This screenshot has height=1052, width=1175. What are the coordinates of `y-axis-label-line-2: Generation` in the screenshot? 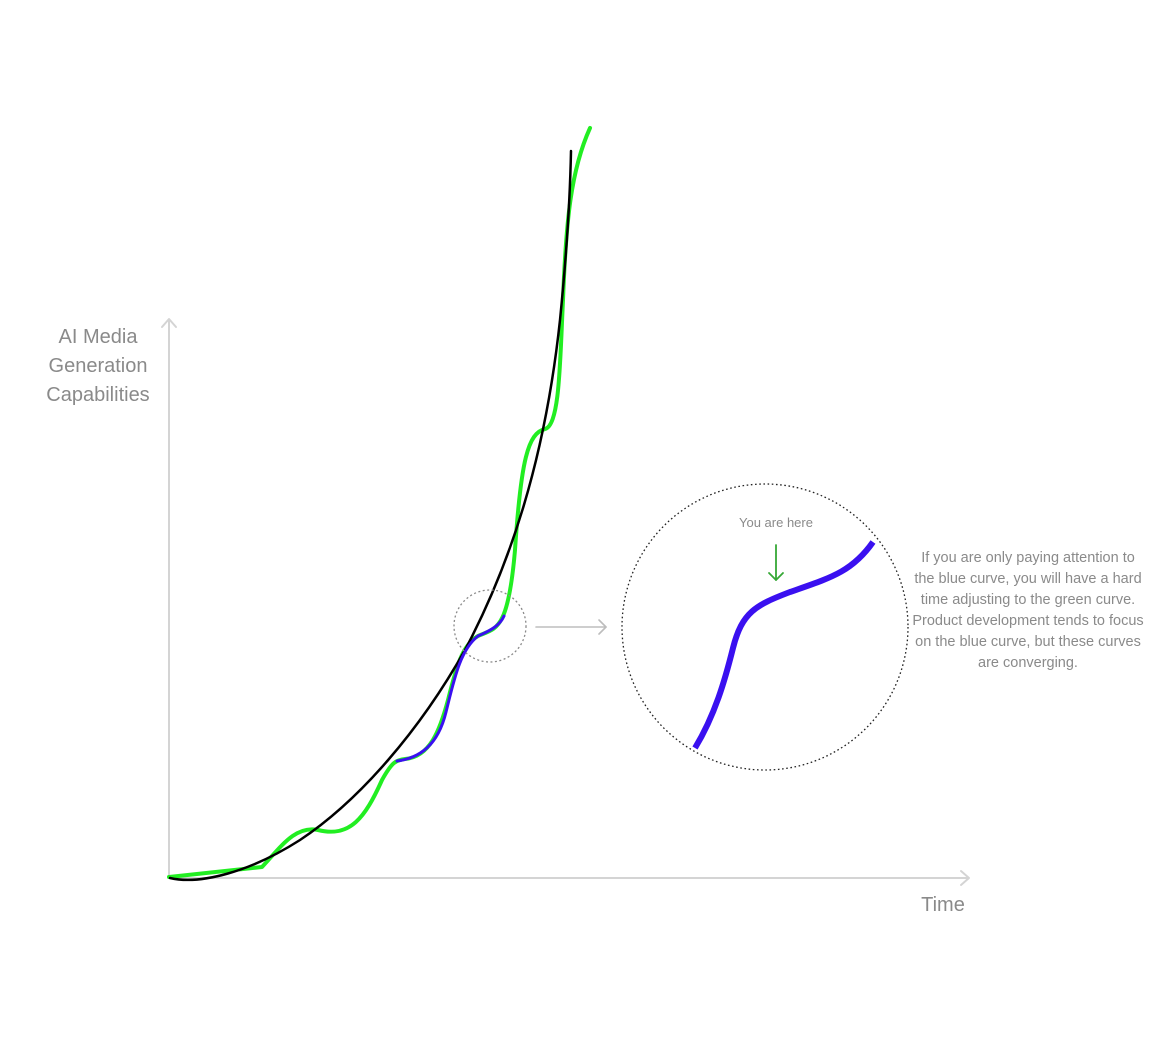 It's located at (98, 366).